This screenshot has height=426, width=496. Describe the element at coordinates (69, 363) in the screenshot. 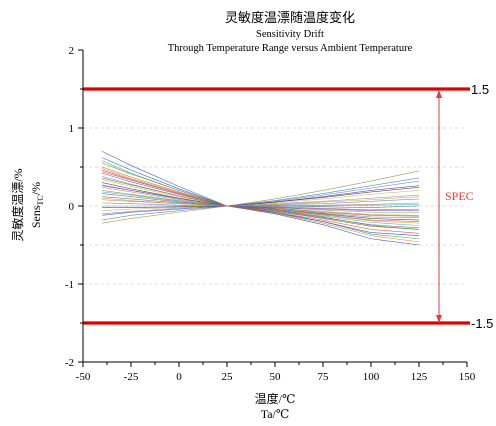

I see `y-tick-label: -2` at that location.